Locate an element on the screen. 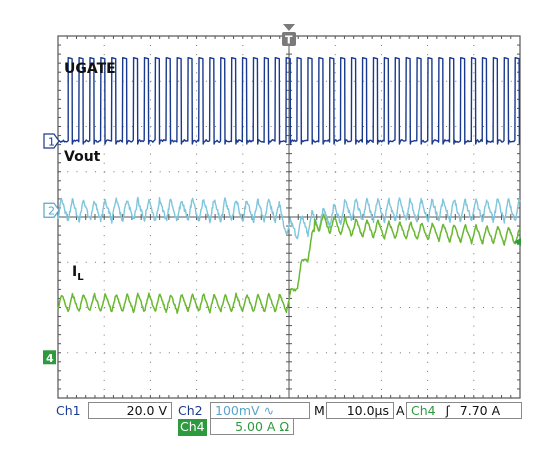 Image resolution: width=550 pixels, height=457 pixels. trace-label-il: IL is located at coordinates (78, 273).